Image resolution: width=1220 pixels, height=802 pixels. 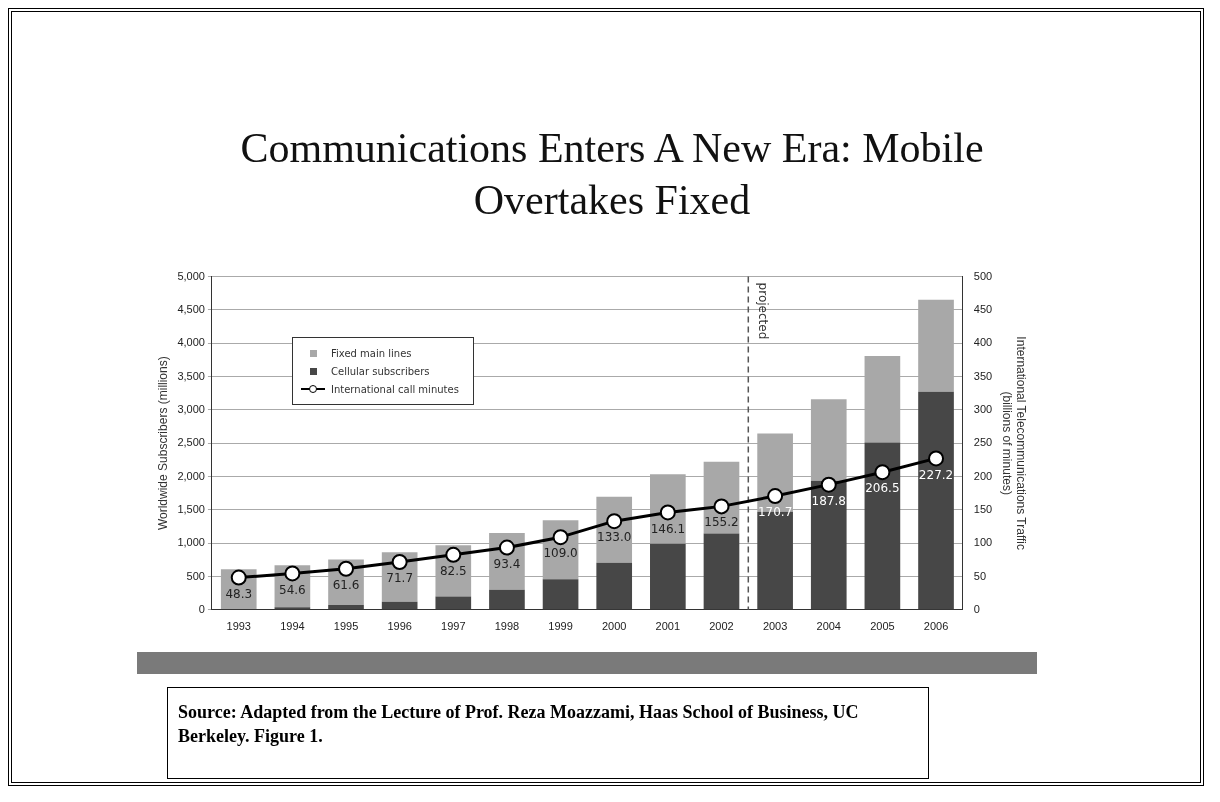 I want to click on x-tick-label: 2005, so click(x=882, y=626).